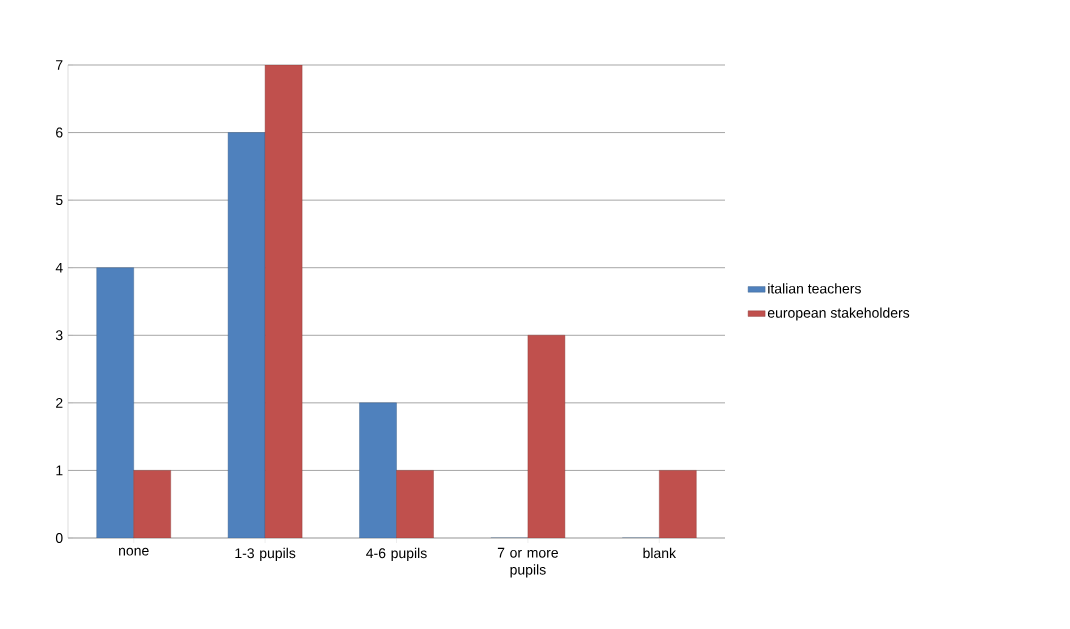  What do you see at coordinates (528, 562) in the screenshot?
I see `x-tick-label: 7 or more pupils` at bounding box center [528, 562].